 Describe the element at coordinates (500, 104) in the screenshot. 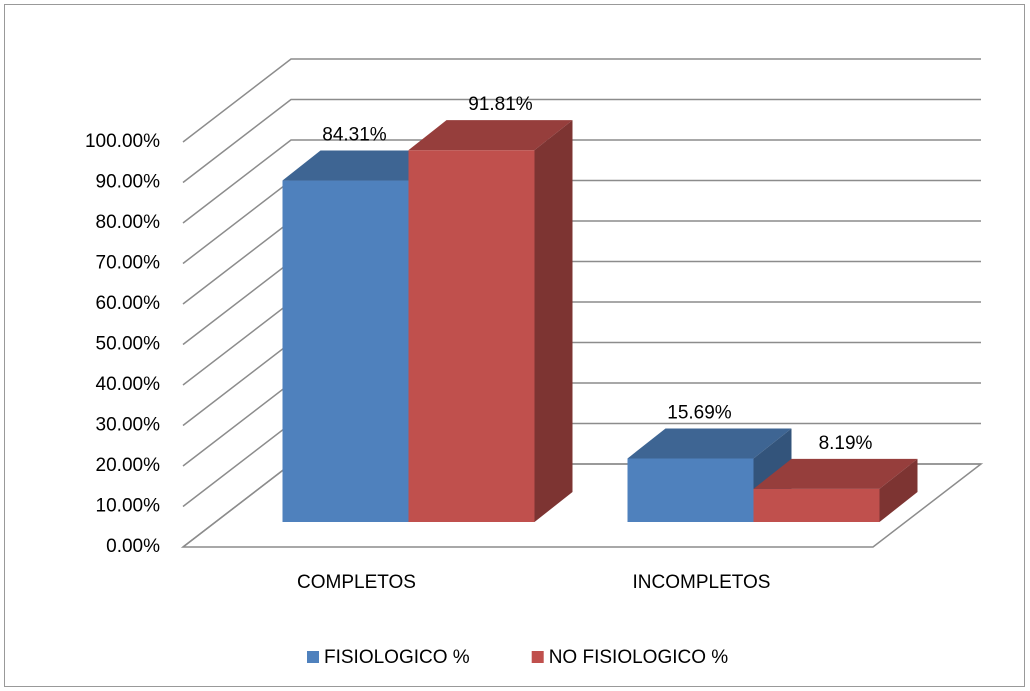

I see `value-label: 91.81%` at that location.